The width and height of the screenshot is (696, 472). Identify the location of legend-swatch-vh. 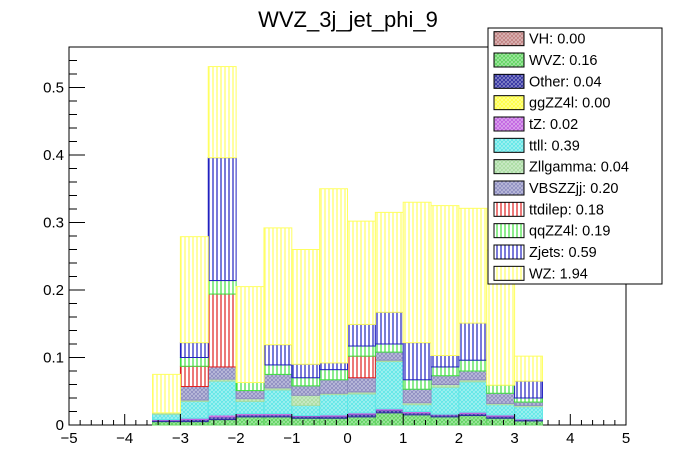
(509, 39).